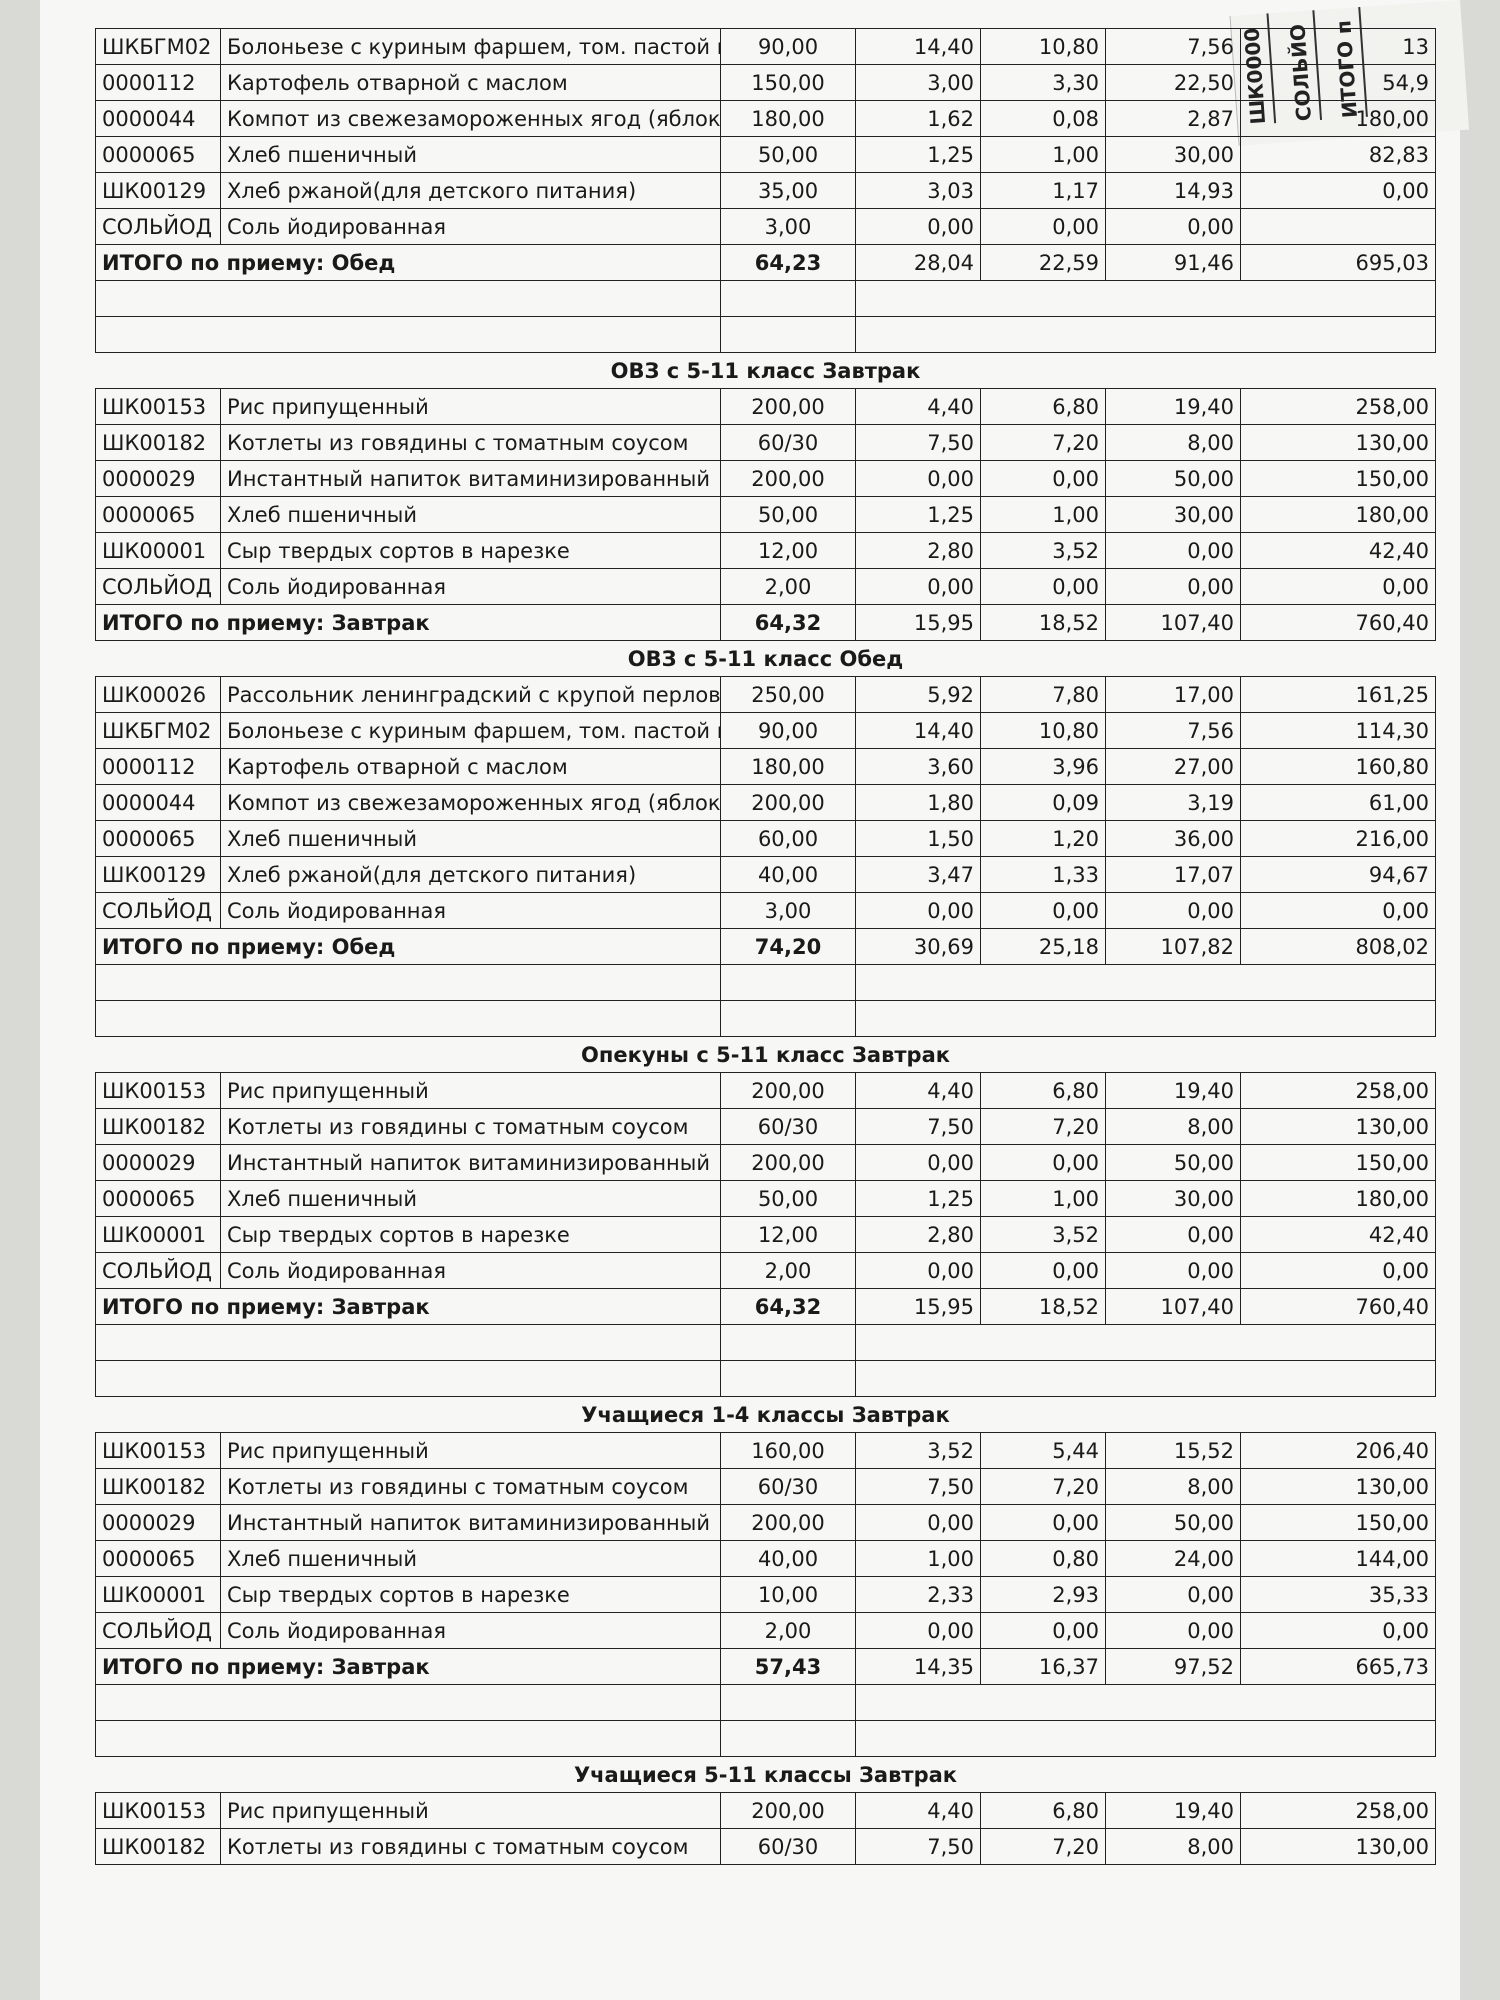 The width and height of the screenshot is (1500, 2000). I want to click on item-value: 40,00, so click(788, 1558).